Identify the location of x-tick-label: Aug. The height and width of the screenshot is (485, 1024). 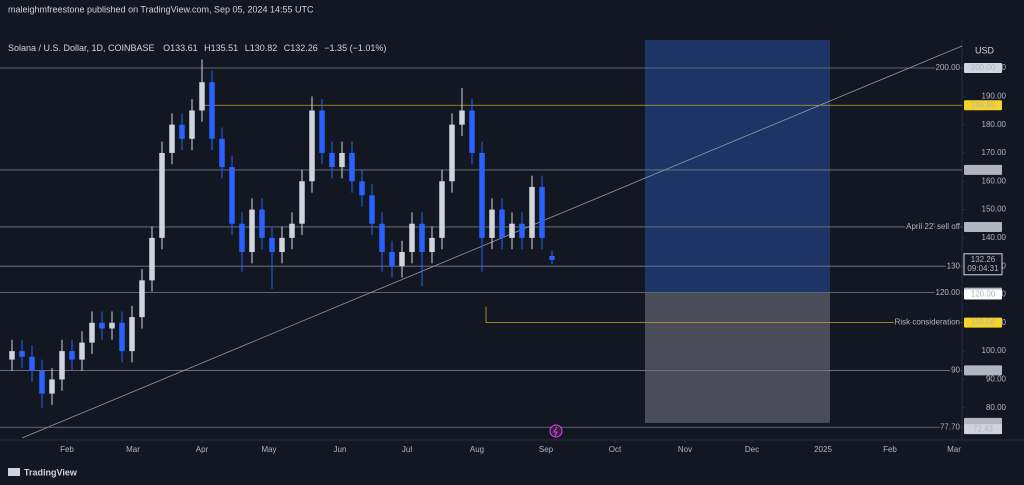
(477, 449).